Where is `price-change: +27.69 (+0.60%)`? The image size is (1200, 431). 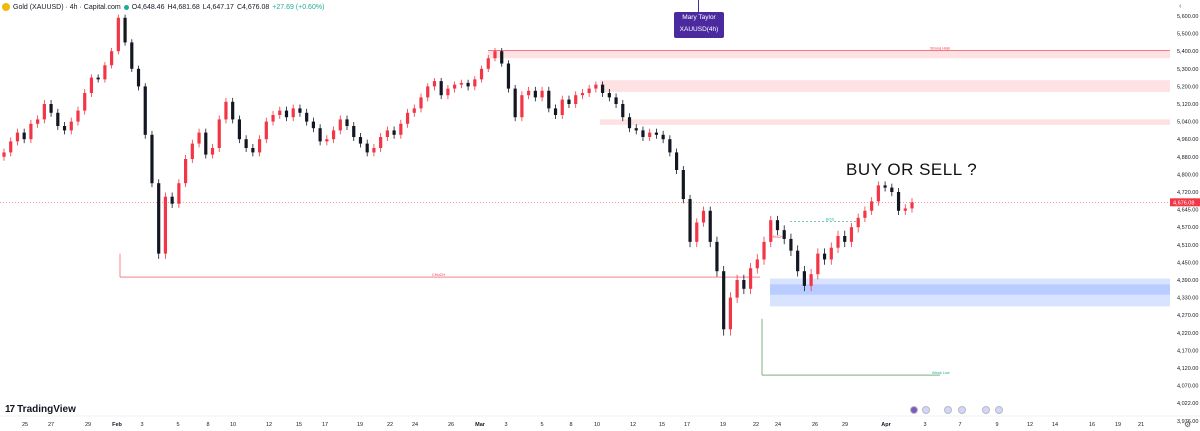
price-change: +27.69 (+0.60%) is located at coordinates (298, 7).